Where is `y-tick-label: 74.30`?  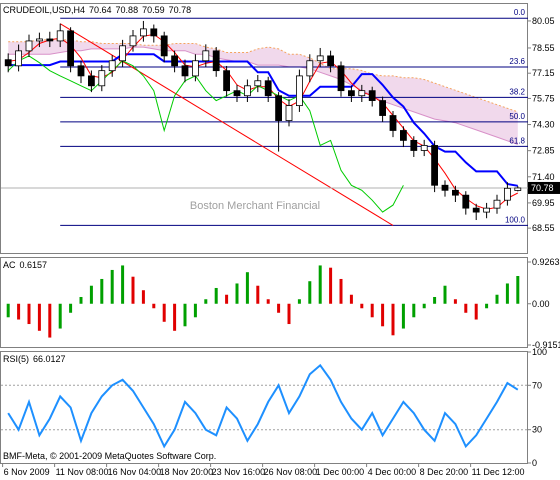 y-tick-label: 74.30 is located at coordinates (543, 125).